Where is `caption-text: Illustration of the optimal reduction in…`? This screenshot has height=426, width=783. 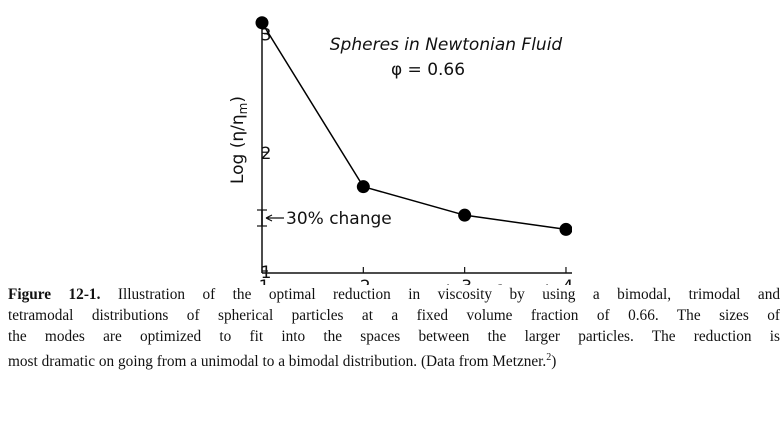 caption-text: Illustration of the optimal reduction in… is located at coordinates (448, 294).